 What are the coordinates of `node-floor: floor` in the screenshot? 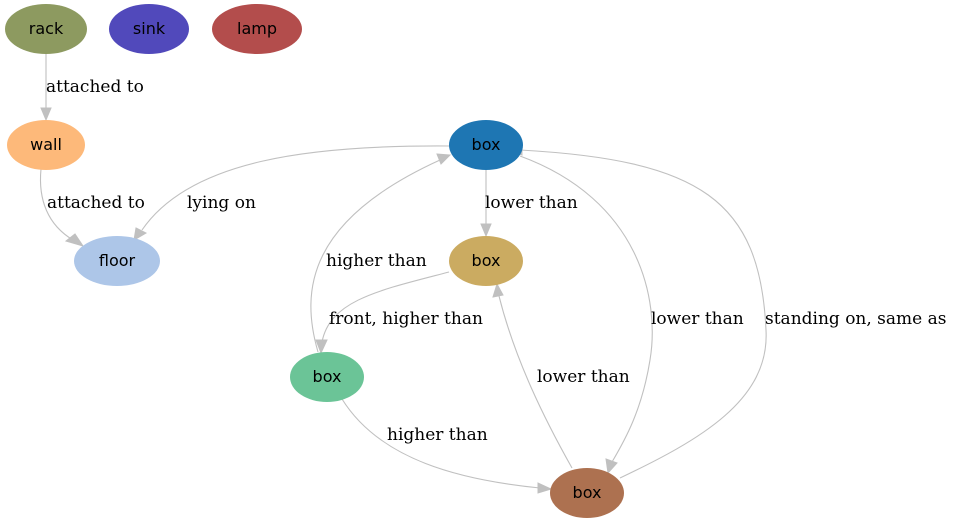 It's located at (117, 261).